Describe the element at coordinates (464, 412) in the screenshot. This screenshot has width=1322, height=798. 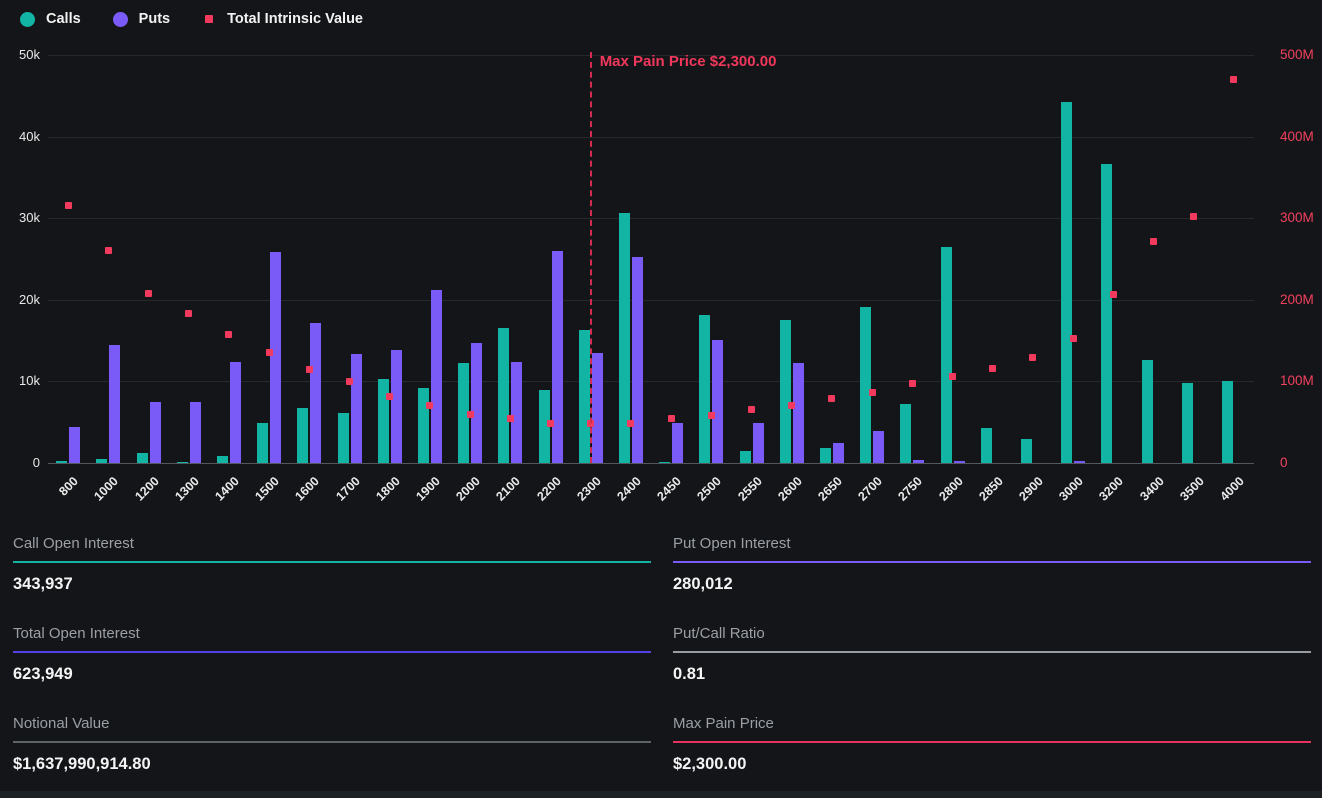
I see `bar-calls-2000` at that location.